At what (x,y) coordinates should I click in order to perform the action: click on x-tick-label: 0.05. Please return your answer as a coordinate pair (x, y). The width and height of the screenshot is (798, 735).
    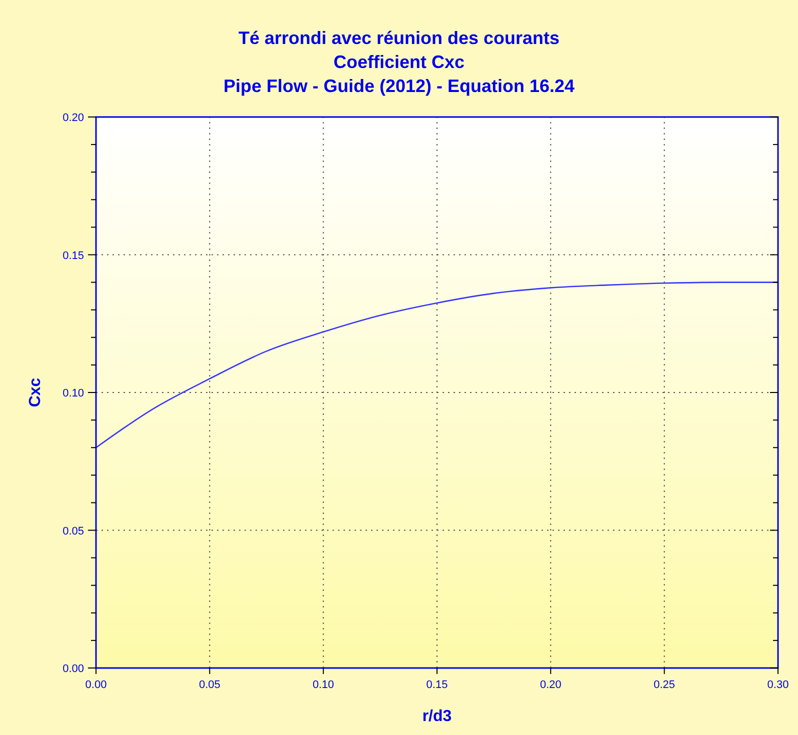
    Looking at the image, I should click on (209, 685).